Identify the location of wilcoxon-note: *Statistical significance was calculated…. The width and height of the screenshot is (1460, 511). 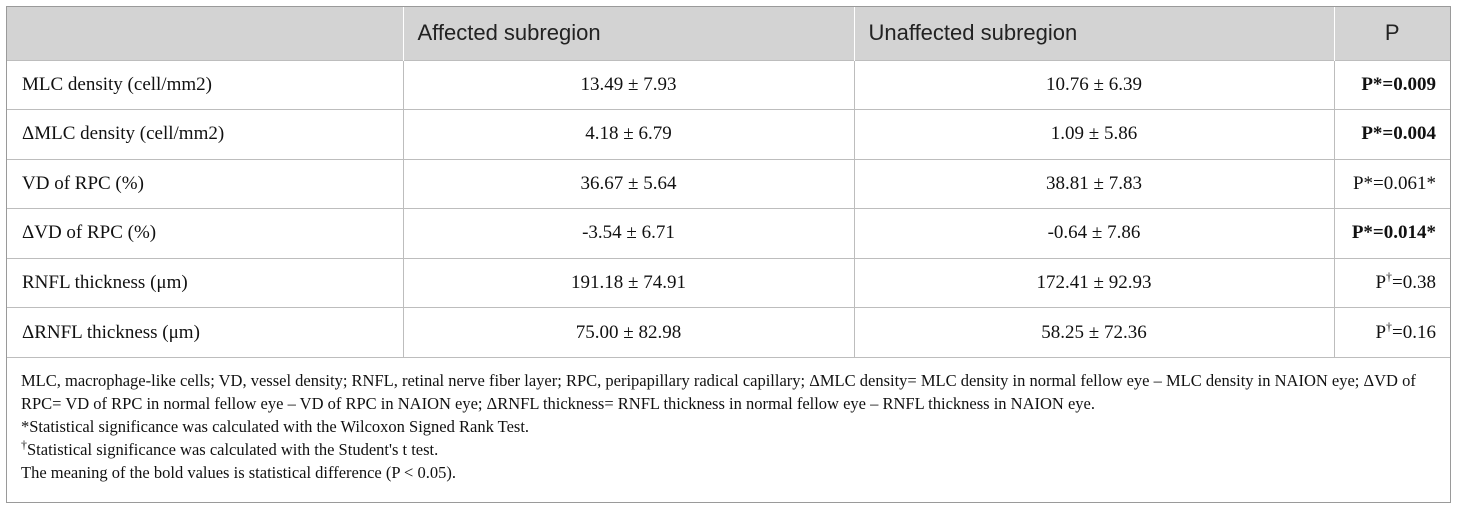
(275, 426).